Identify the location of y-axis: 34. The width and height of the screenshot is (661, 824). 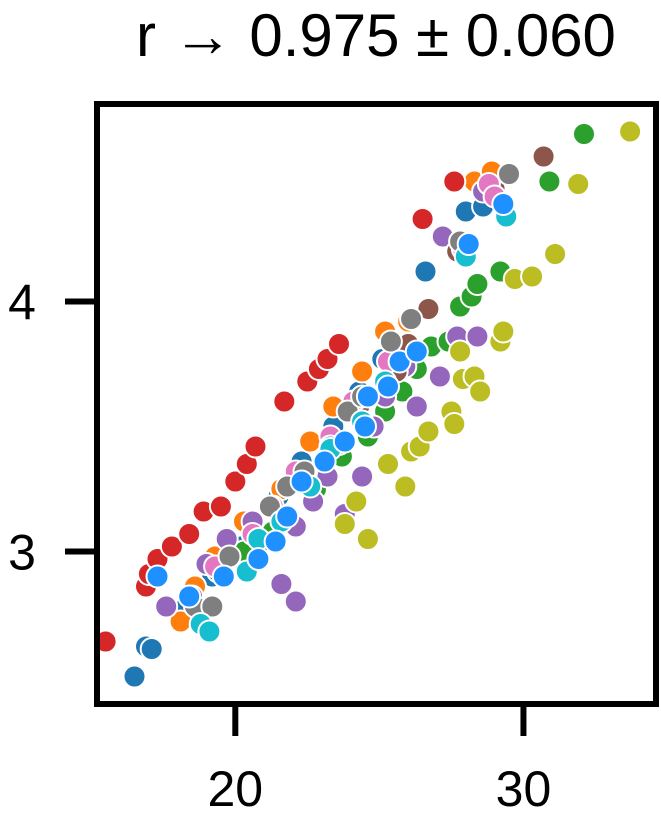
(52, 428).